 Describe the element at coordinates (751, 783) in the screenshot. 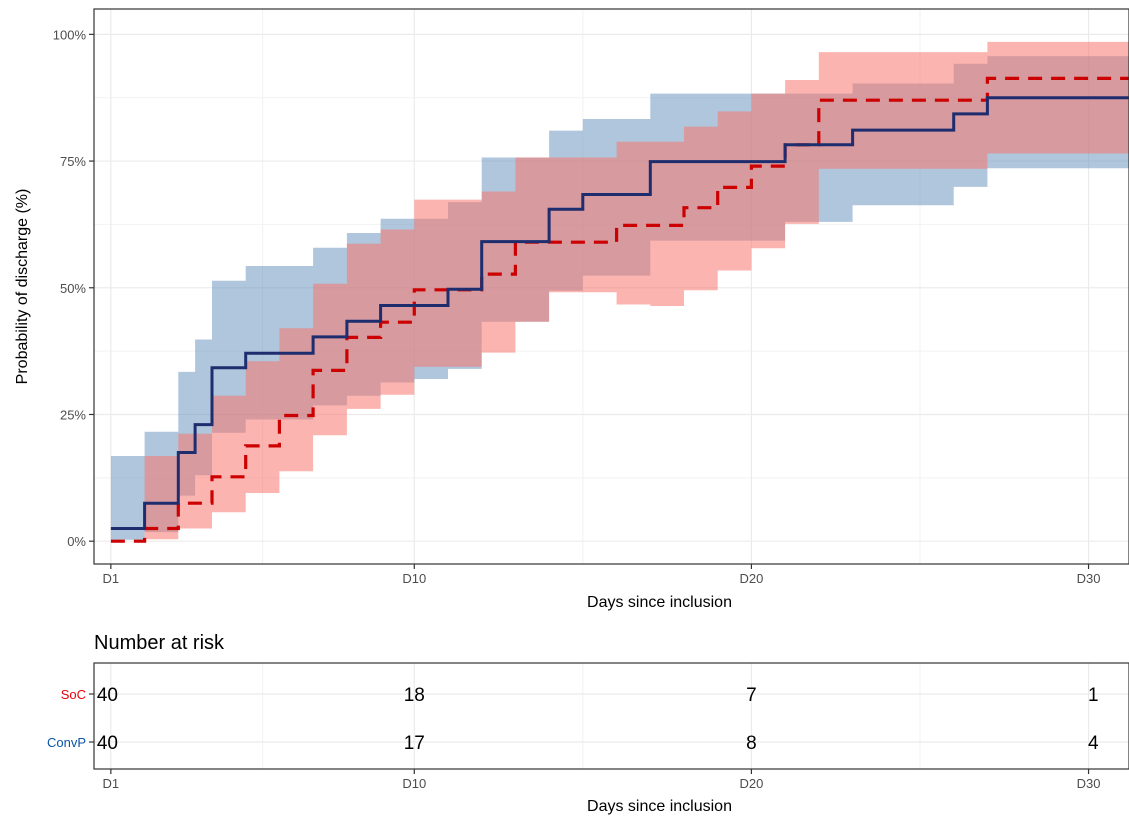

I see `risk-x-tick-label: D20` at that location.